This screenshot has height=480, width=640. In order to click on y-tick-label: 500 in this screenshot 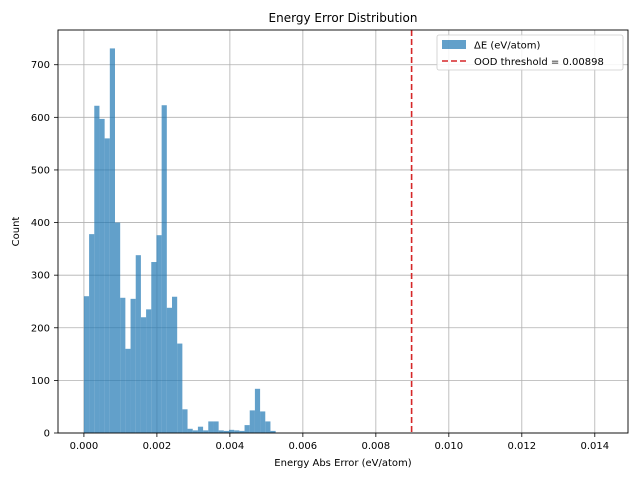, I will do `click(40, 170)`.